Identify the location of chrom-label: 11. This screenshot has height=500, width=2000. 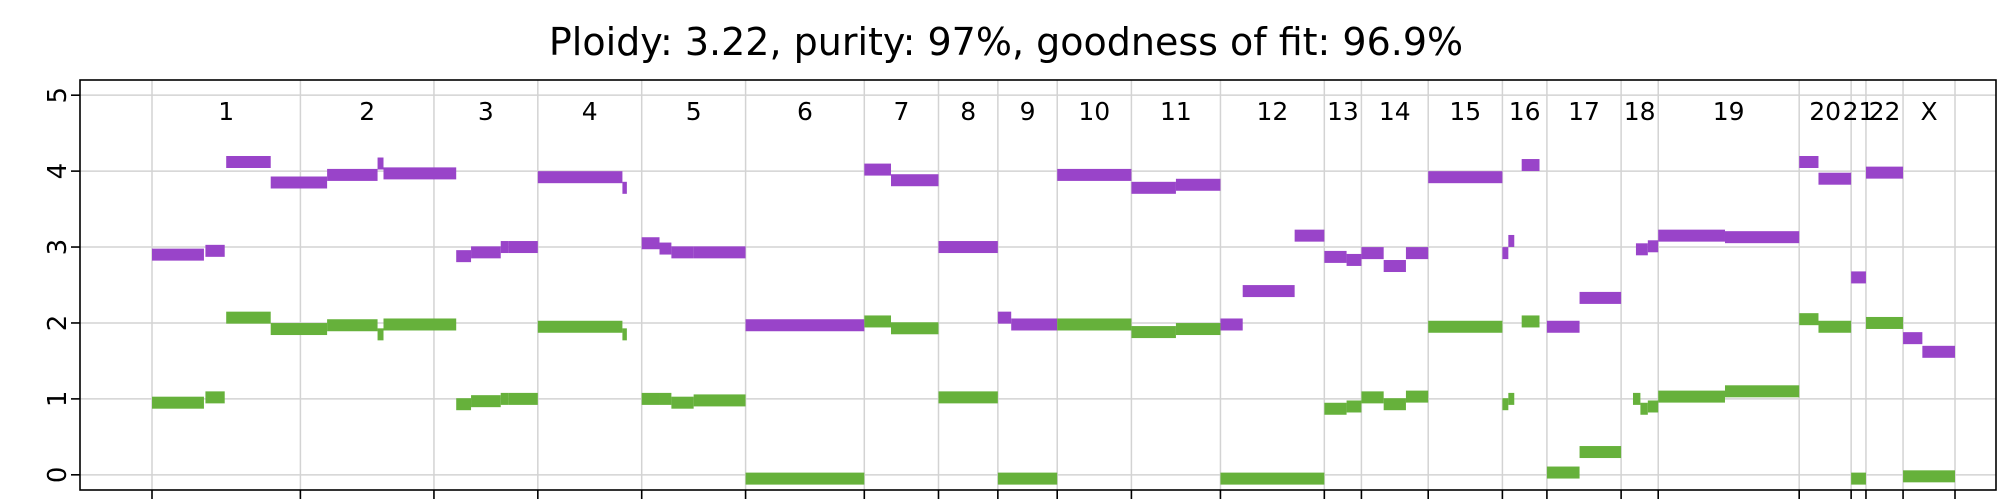
(1176, 111).